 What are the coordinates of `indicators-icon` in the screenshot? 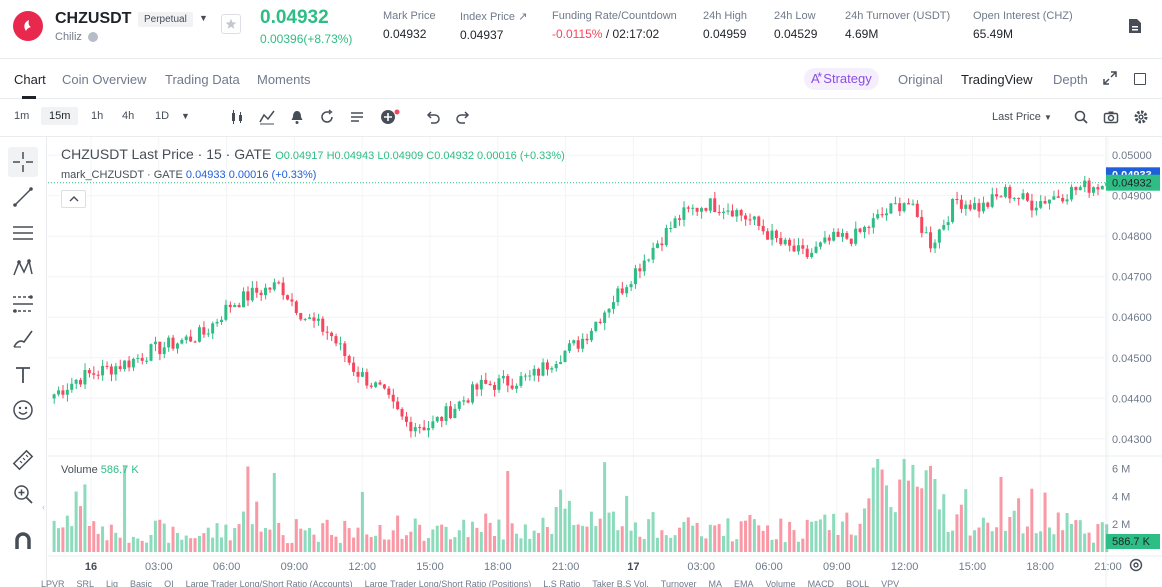 It's located at (267, 117).